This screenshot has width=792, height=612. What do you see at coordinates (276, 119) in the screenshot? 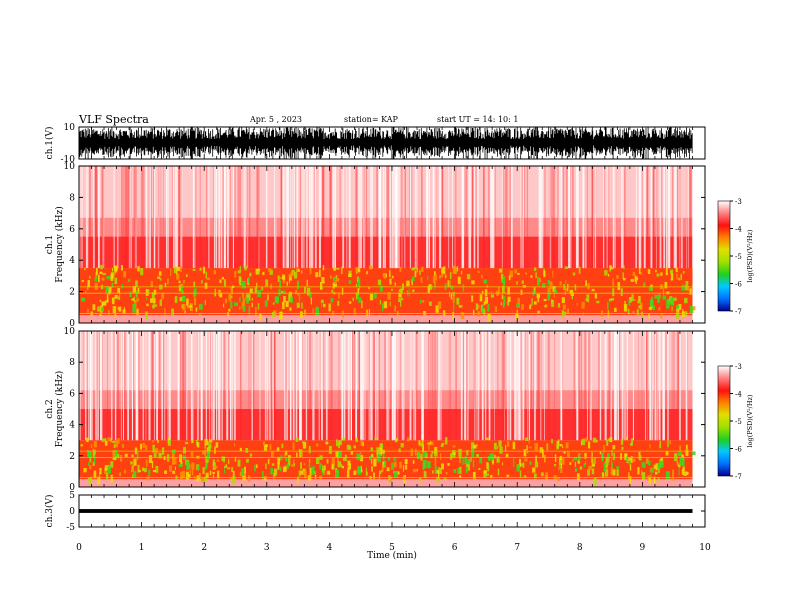
I see `date-label: Apr. 5 , 2023` at bounding box center [276, 119].